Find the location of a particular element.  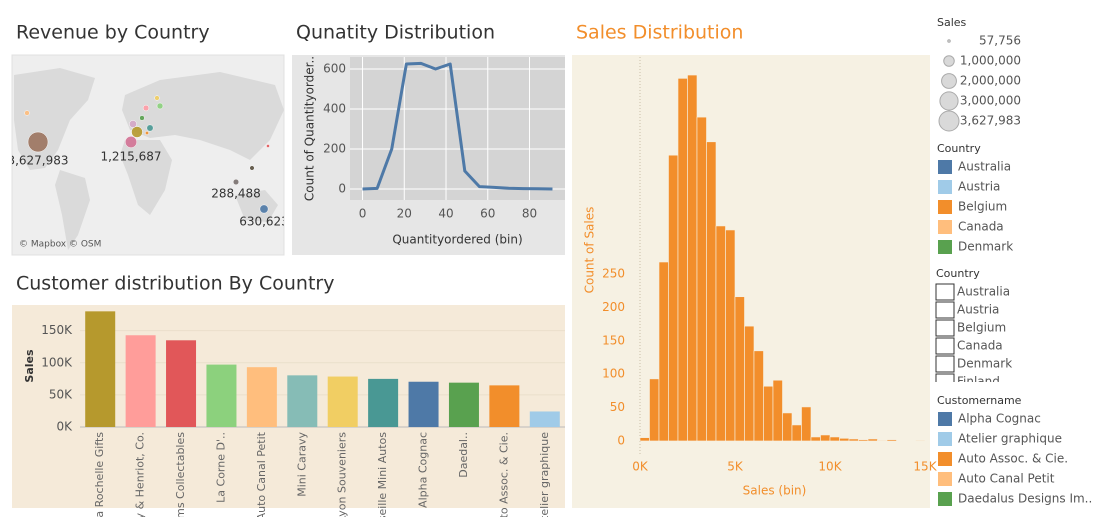

x-tick-label: Auto Canal Petit is located at coordinates (261, 474).